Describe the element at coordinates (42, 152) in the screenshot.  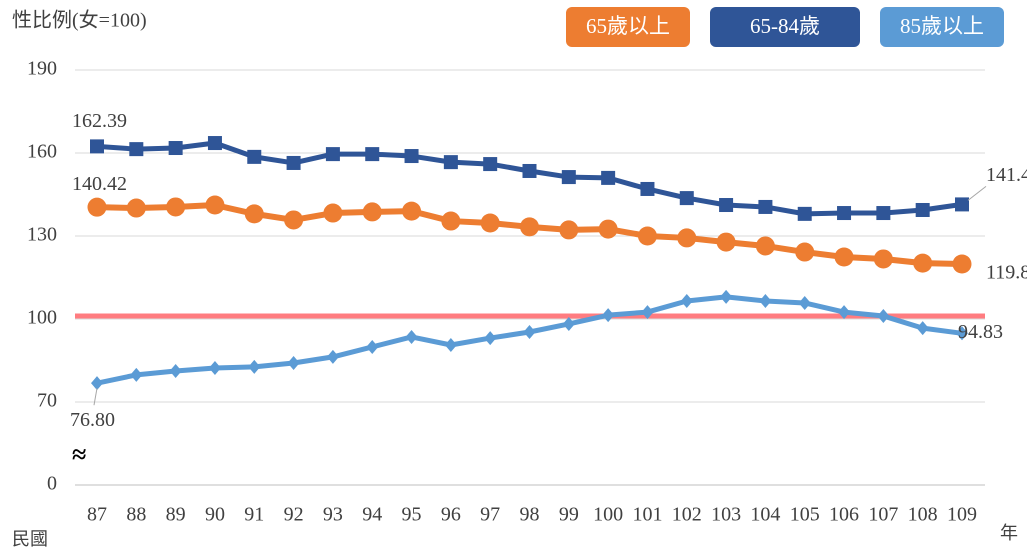
I see `y-tick-label: 160` at that location.